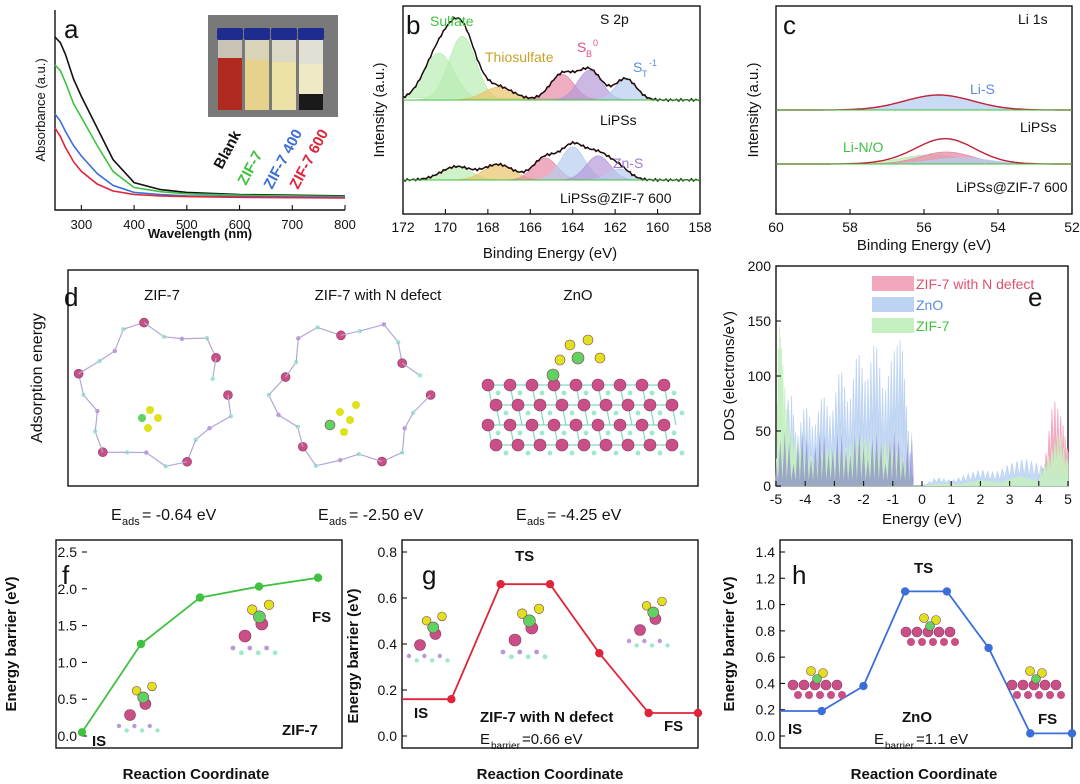 The width and height of the screenshot is (1080, 784). Describe the element at coordinates (153, 393) in the screenshot. I see `zif7-structure-icon` at that location.